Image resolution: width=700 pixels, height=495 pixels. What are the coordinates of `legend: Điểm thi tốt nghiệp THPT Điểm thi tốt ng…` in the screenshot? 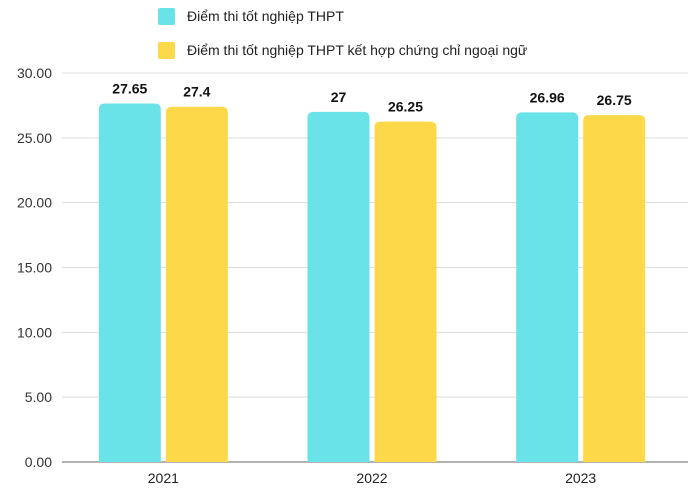 It's located at (342, 40).